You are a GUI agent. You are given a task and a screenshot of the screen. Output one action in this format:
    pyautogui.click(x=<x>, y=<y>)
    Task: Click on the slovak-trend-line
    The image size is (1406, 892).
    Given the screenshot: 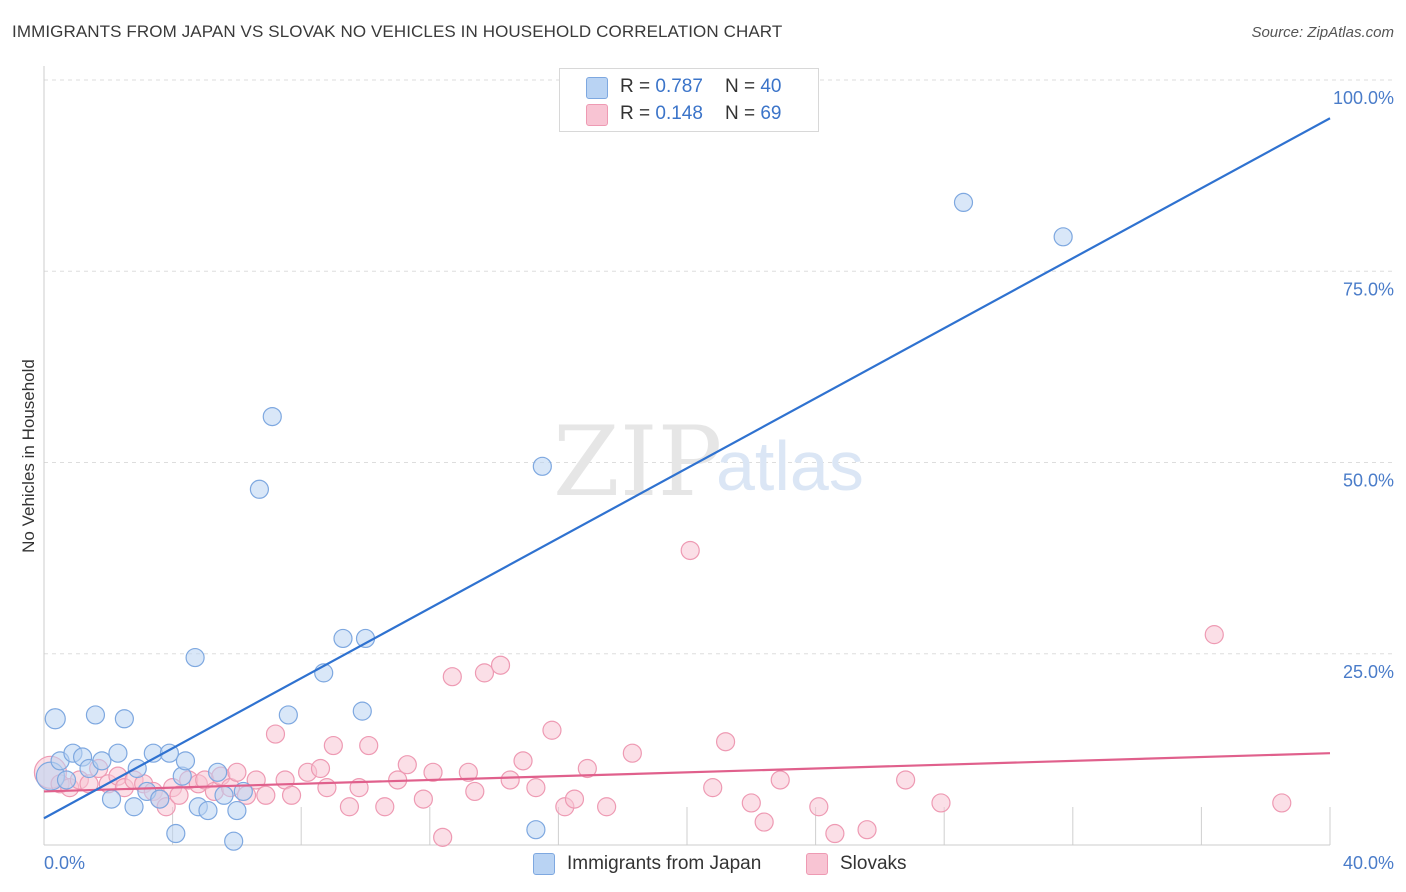 What is the action you would take?
    pyautogui.click(x=687, y=772)
    